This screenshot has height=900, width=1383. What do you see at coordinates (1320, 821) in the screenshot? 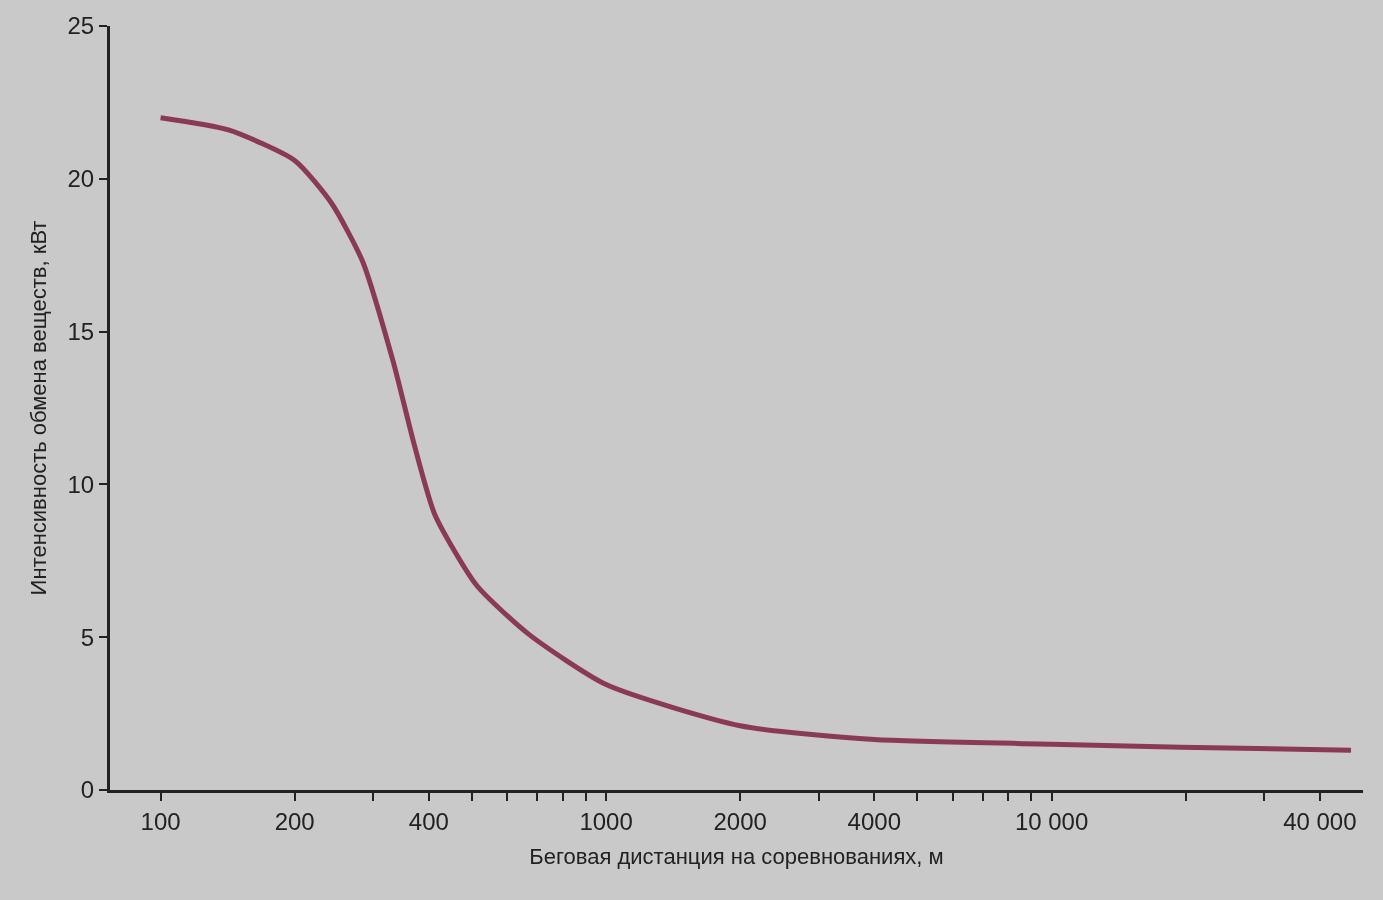
I see `x-tick-label: 40 000` at bounding box center [1320, 821].